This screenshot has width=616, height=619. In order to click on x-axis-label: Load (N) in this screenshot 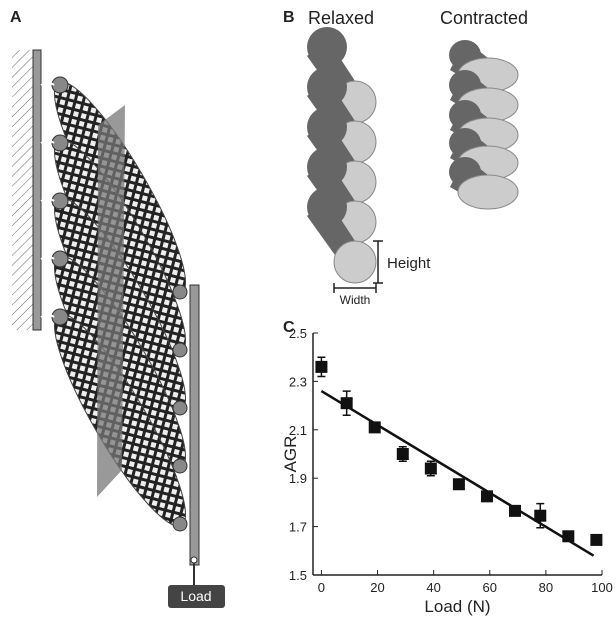, I will do `click(457, 606)`.